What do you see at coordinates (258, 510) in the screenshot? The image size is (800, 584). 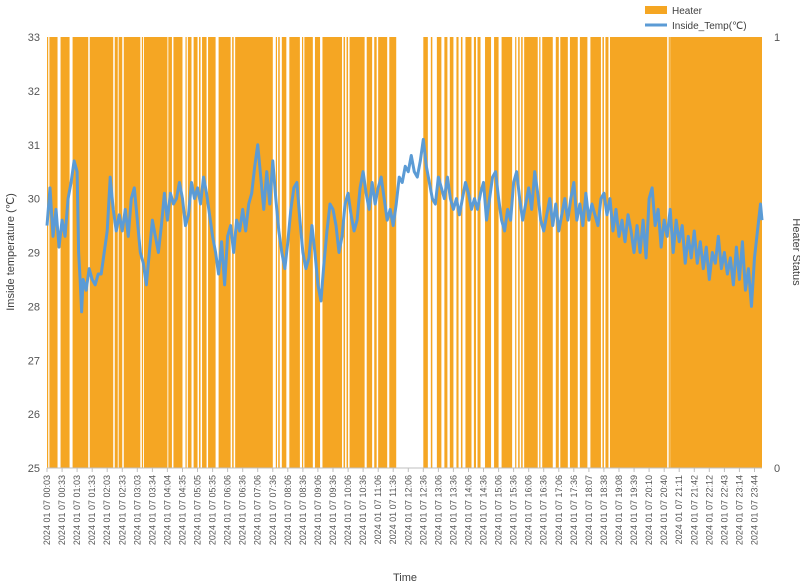 I see `x-tick-label: 2024 01 07 07:06` at bounding box center [258, 510].